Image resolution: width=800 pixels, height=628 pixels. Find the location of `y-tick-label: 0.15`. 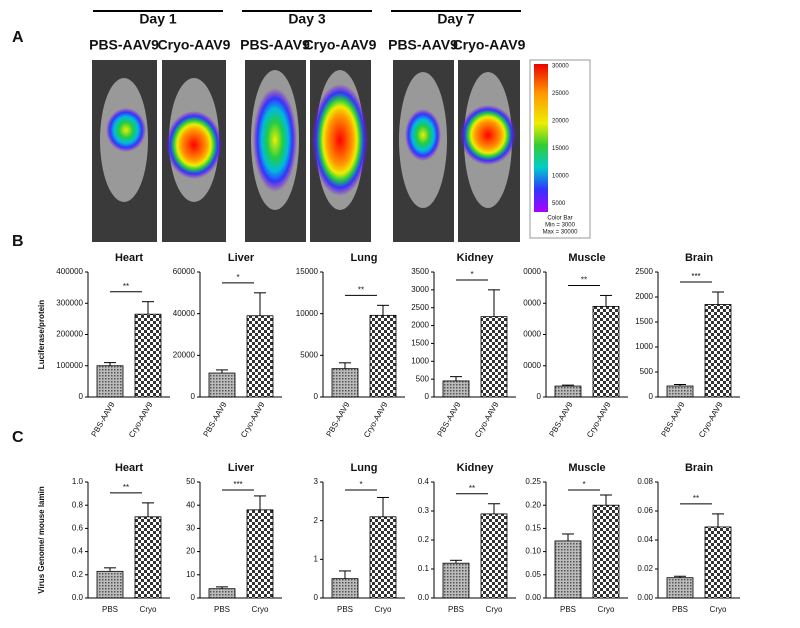

y-tick-label: 0.15 is located at coordinates (533, 528).